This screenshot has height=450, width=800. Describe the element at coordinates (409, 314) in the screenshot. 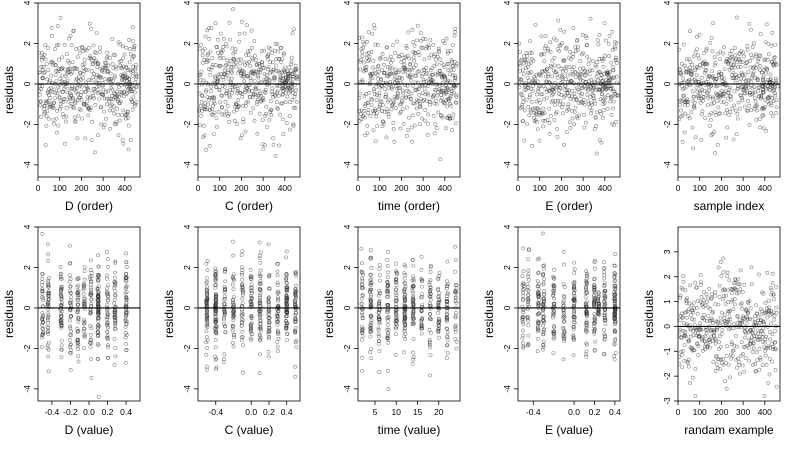

I see `plot-frame` at that location.